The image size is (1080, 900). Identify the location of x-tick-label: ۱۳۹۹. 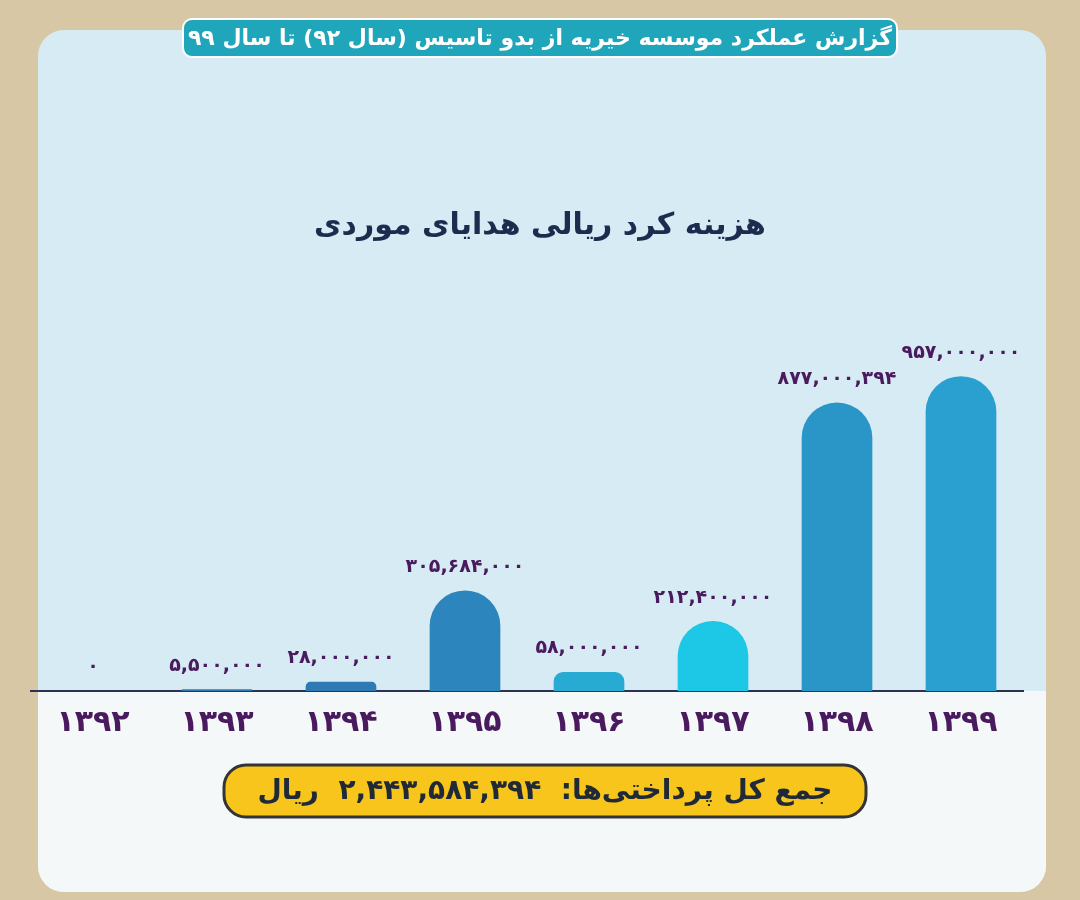
(961, 720).